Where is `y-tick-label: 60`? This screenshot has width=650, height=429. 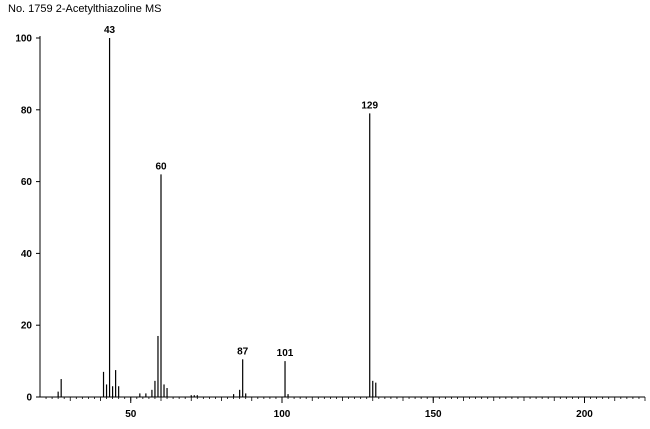
y-tick-label: 60 is located at coordinates (27, 182).